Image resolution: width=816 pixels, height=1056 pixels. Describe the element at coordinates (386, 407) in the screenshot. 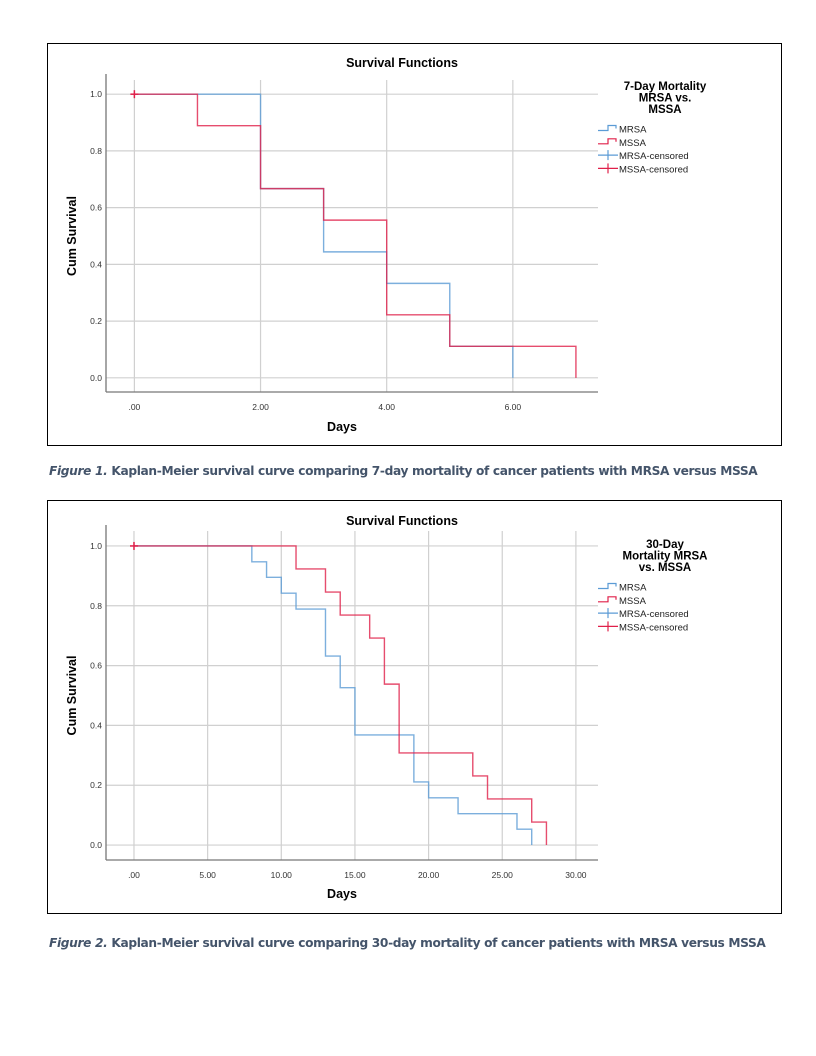

I see `x-tick-label: 4.00` at that location.